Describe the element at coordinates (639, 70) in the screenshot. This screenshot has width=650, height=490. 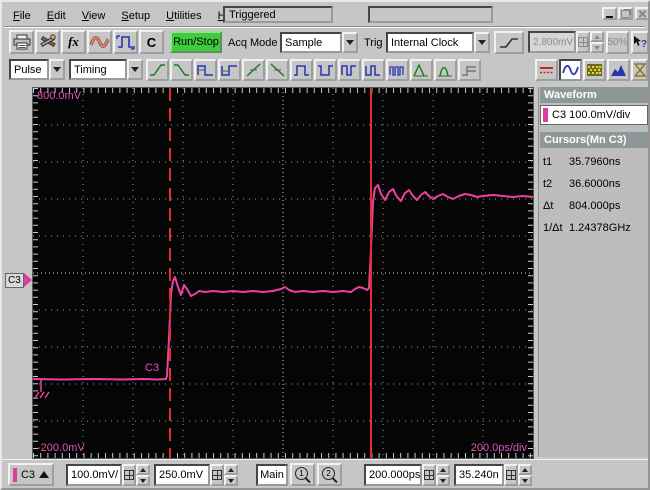
I see `acquisition-hourglass-button` at that location.